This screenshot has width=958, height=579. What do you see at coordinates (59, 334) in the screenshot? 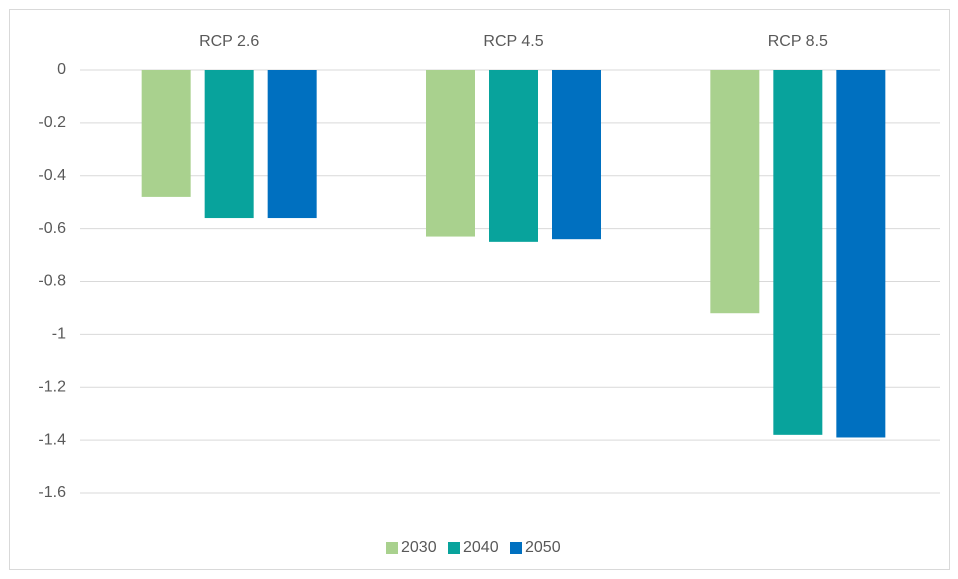
I see `y-tick-label: -1` at bounding box center [59, 334].